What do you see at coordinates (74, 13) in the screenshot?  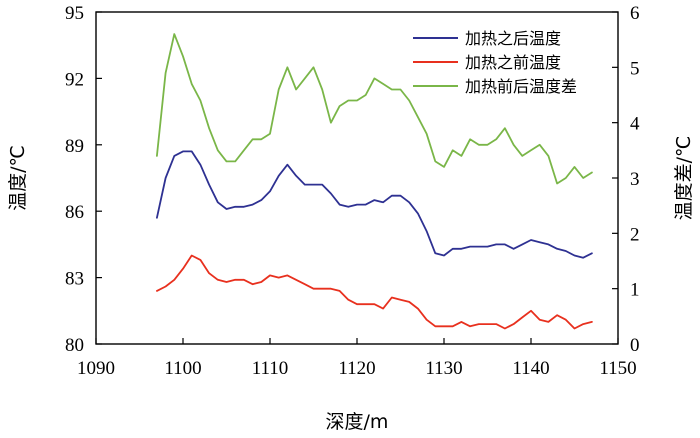 I see `left-y-tick-label: 95` at bounding box center [74, 13].